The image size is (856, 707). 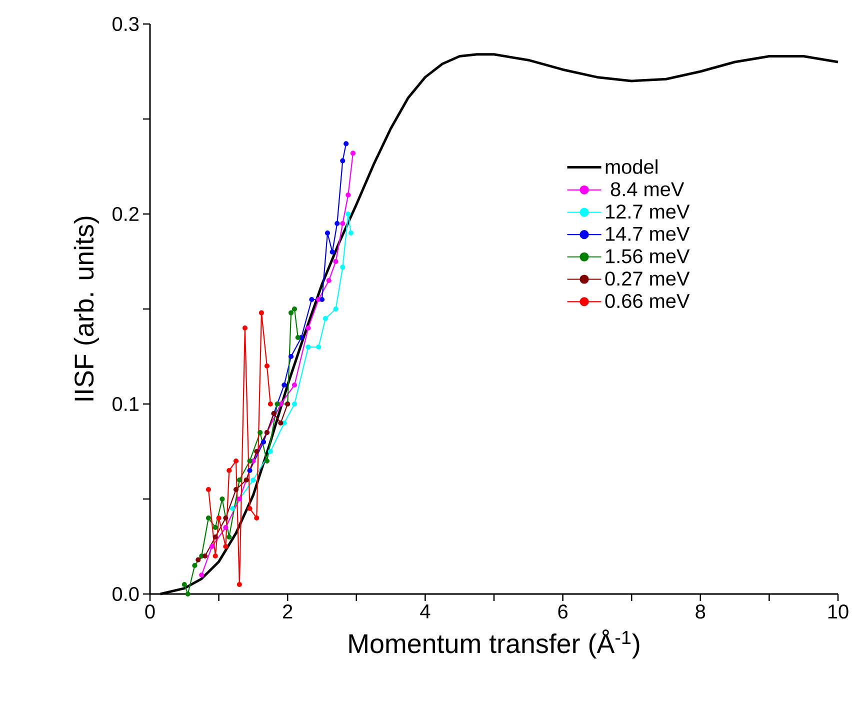 What do you see at coordinates (648, 211) in the screenshot?
I see `legend-label: 12.7 meV` at bounding box center [648, 211].